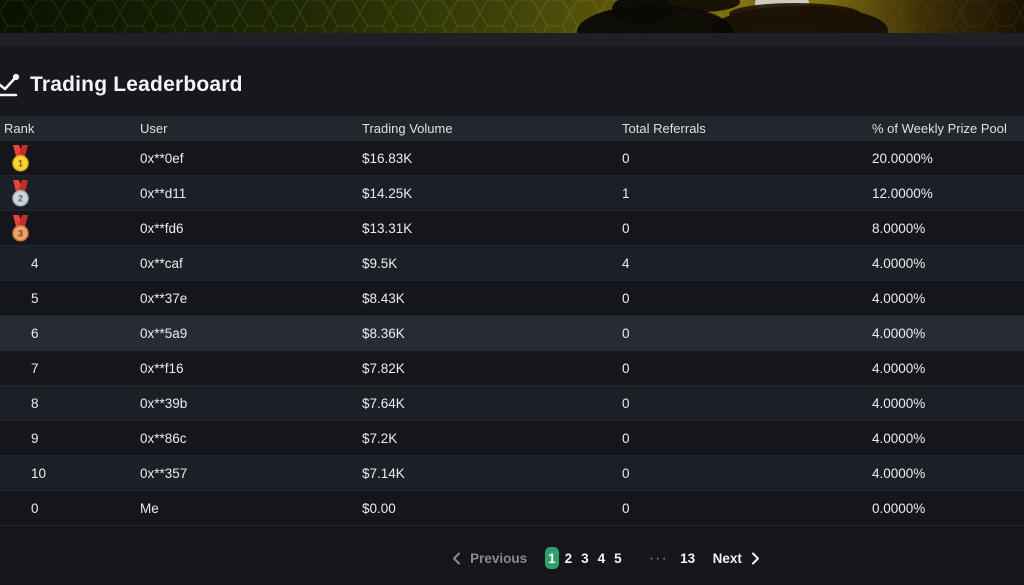 This screenshot has height=585, width=1024. What do you see at coordinates (626, 193) in the screenshot?
I see `total-referrals-value: 1` at bounding box center [626, 193].